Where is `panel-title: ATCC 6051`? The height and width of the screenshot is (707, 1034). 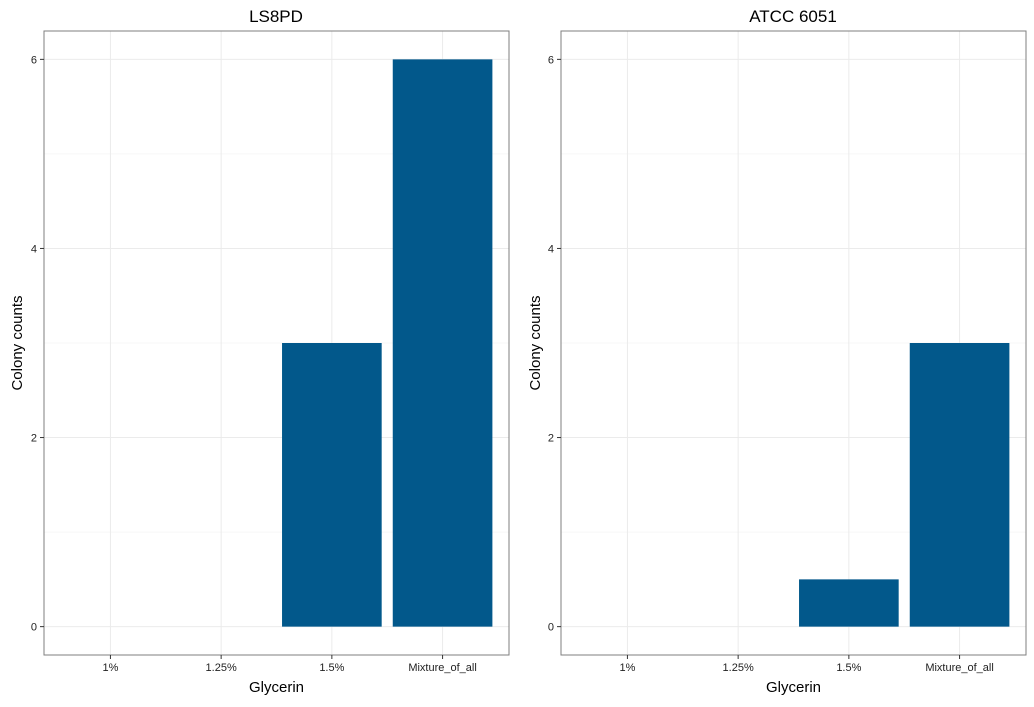
panel-title: ATCC 6051 is located at coordinates (793, 16).